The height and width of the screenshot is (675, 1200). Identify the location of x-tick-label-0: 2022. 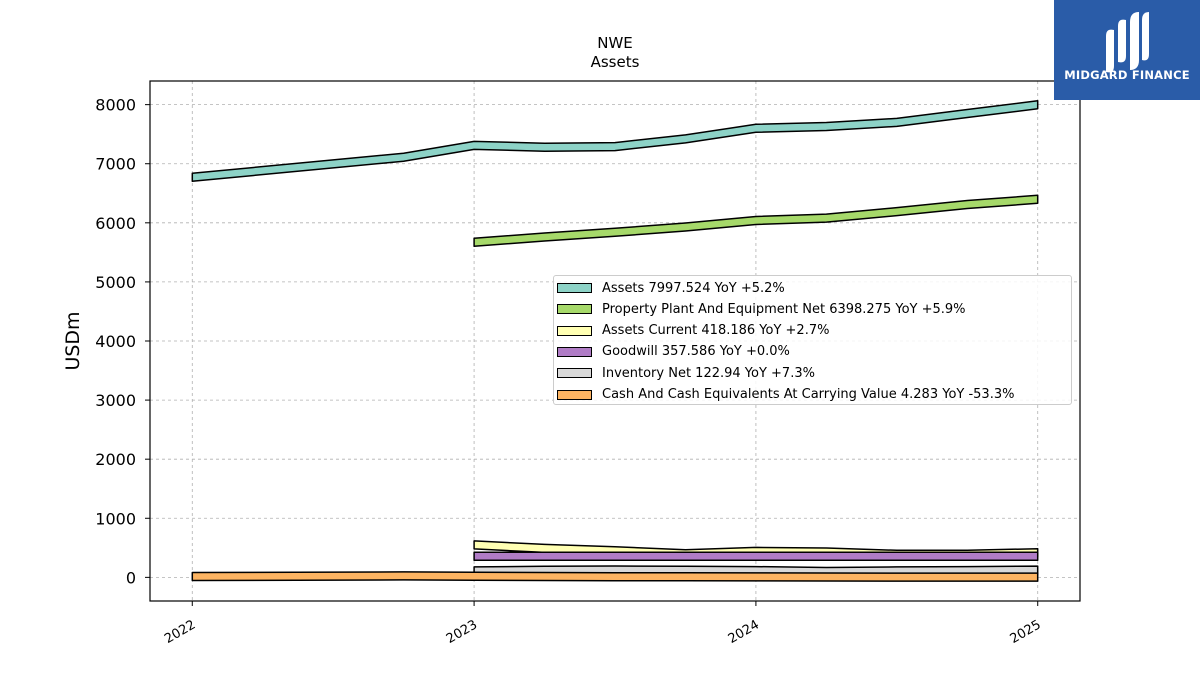
(180, 632).